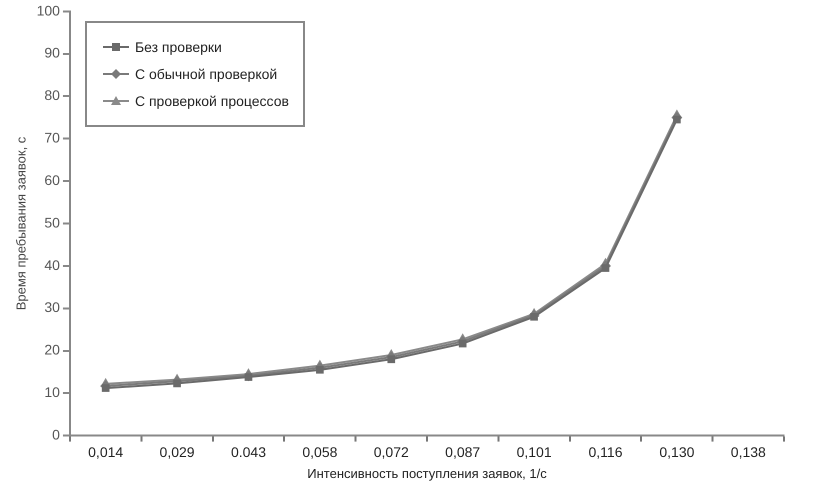 The height and width of the screenshot is (490, 814). I want to click on y-tick-label: 20, so click(52, 350).